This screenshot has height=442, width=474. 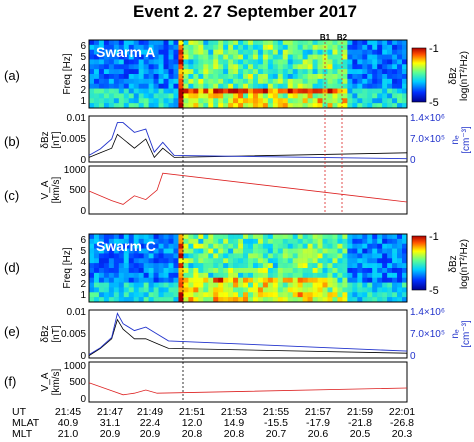 I want to click on ne-tick-e-top: 1.4×10⁶, so click(x=427, y=312).